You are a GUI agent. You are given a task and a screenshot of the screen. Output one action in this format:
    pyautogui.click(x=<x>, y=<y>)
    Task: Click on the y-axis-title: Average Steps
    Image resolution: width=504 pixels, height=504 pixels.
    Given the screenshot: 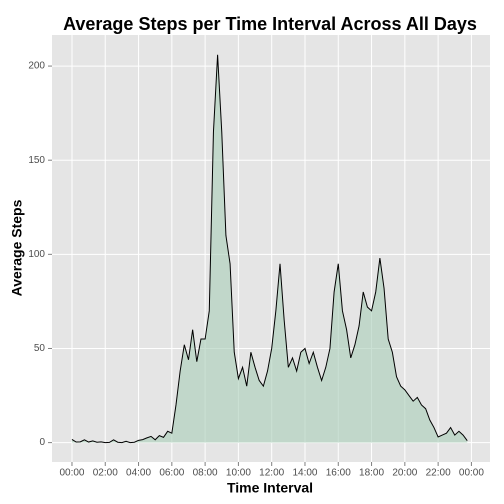 What is the action you would take?
    pyautogui.click(x=17, y=247)
    